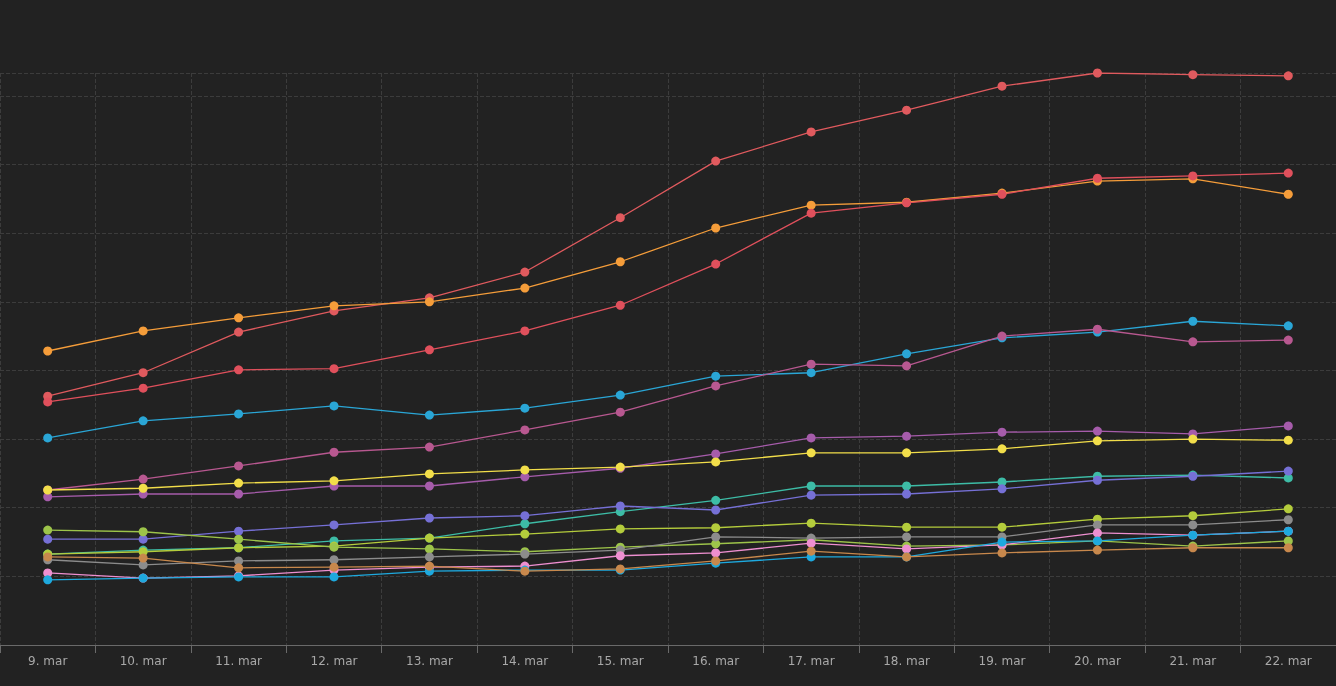 The image size is (1336, 686). Describe the element at coordinates (1193, 661) in the screenshot. I see `x-tick-label: 21. mar` at that location.